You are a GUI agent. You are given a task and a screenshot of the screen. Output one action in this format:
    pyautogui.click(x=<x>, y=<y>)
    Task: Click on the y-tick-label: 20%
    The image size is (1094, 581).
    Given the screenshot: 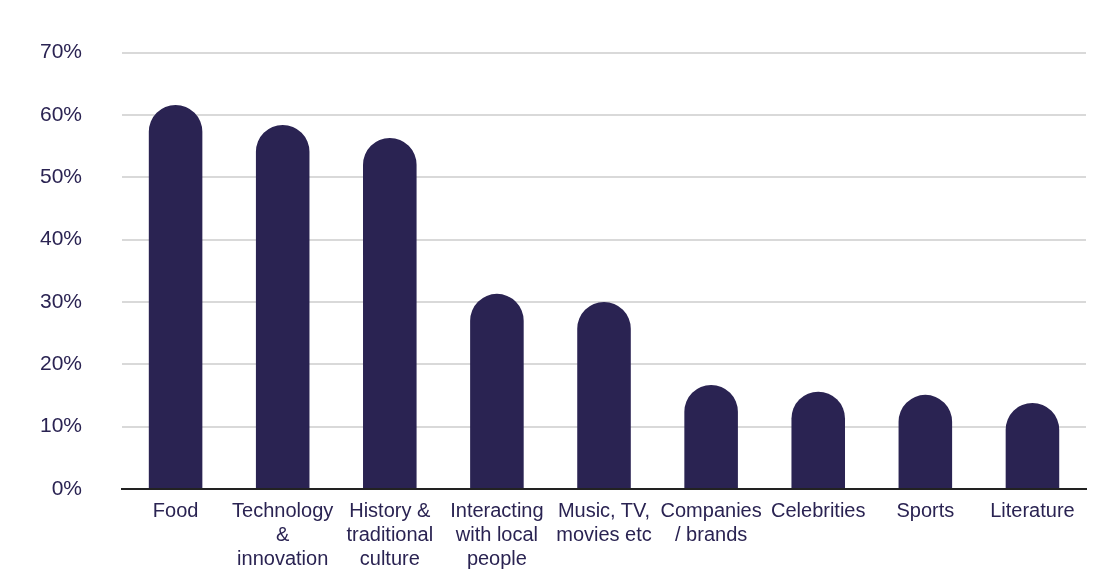 What is the action you would take?
    pyautogui.click(x=61, y=363)
    